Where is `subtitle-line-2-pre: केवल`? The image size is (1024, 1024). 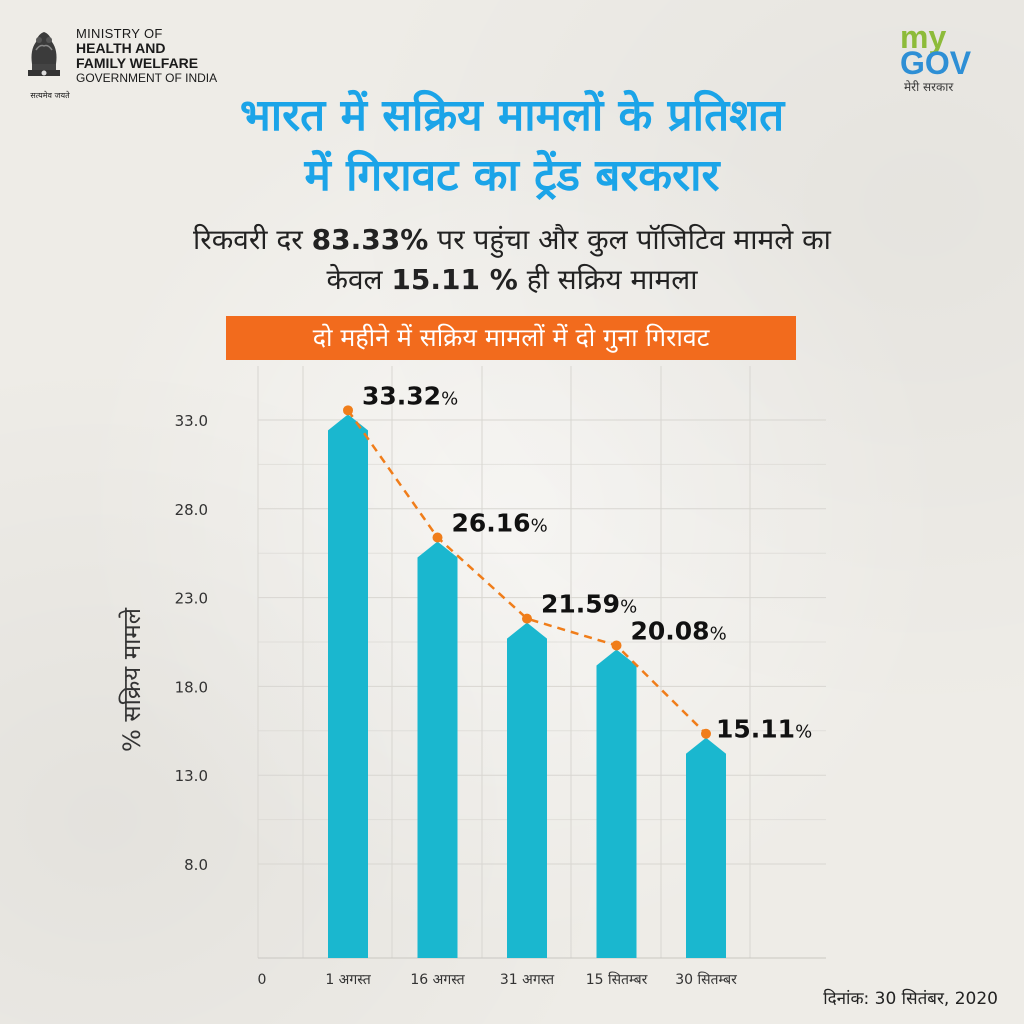 subtitle-line-2-pre: केवल is located at coordinates (359, 279).